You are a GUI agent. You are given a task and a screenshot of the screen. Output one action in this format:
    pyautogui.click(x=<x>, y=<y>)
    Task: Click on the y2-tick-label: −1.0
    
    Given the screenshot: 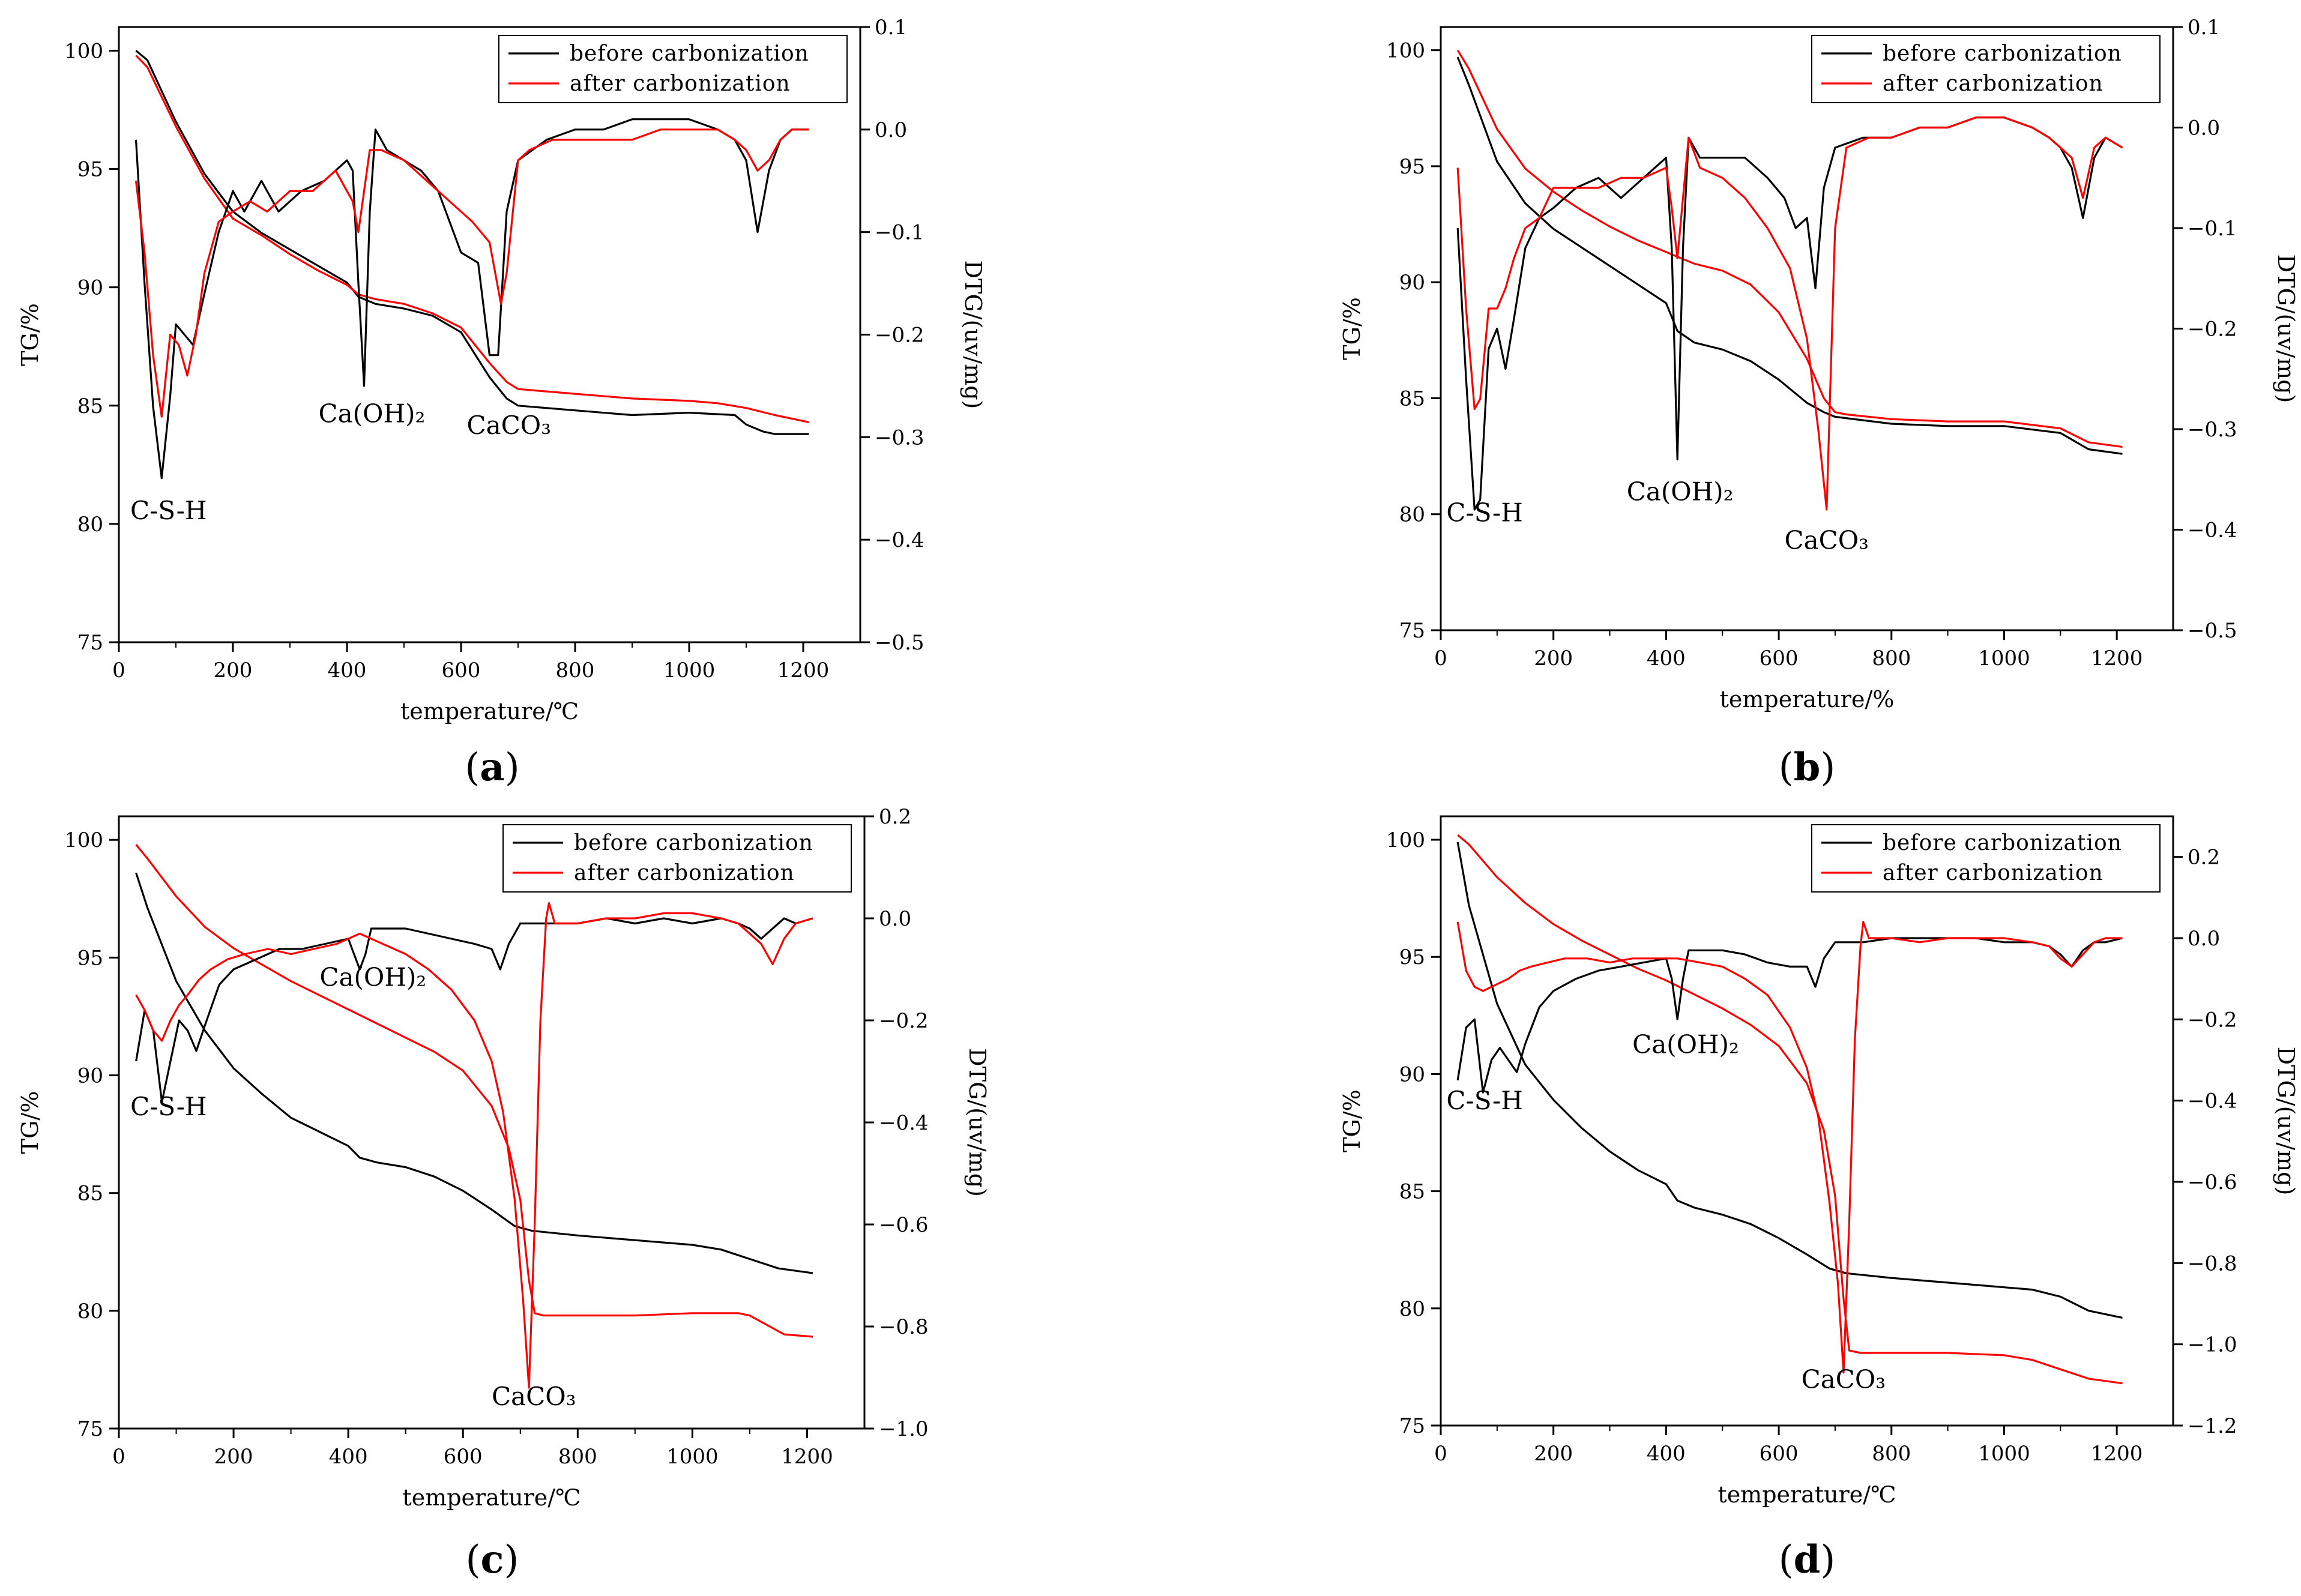 What is the action you would take?
    pyautogui.click(x=904, y=1429)
    